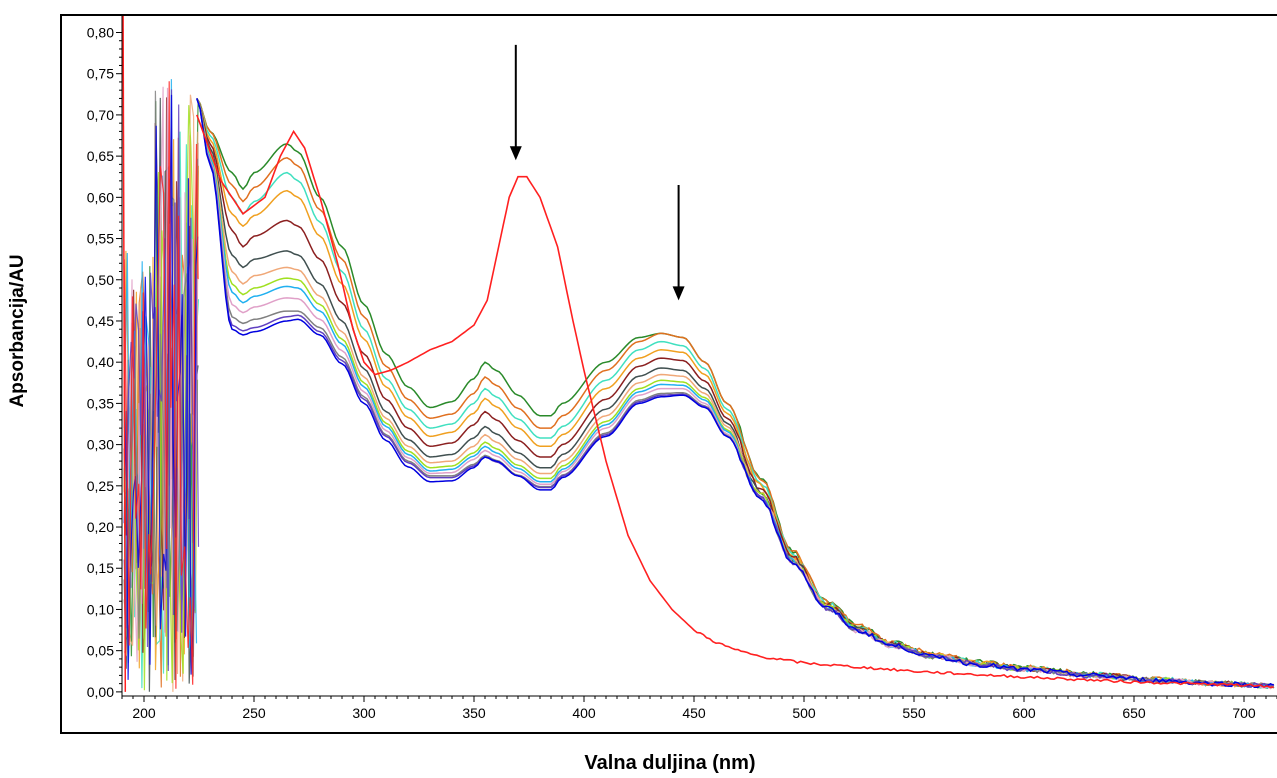 This screenshot has height=778, width=1277. I want to click on y-tick-label: 0,70, so click(100, 115).